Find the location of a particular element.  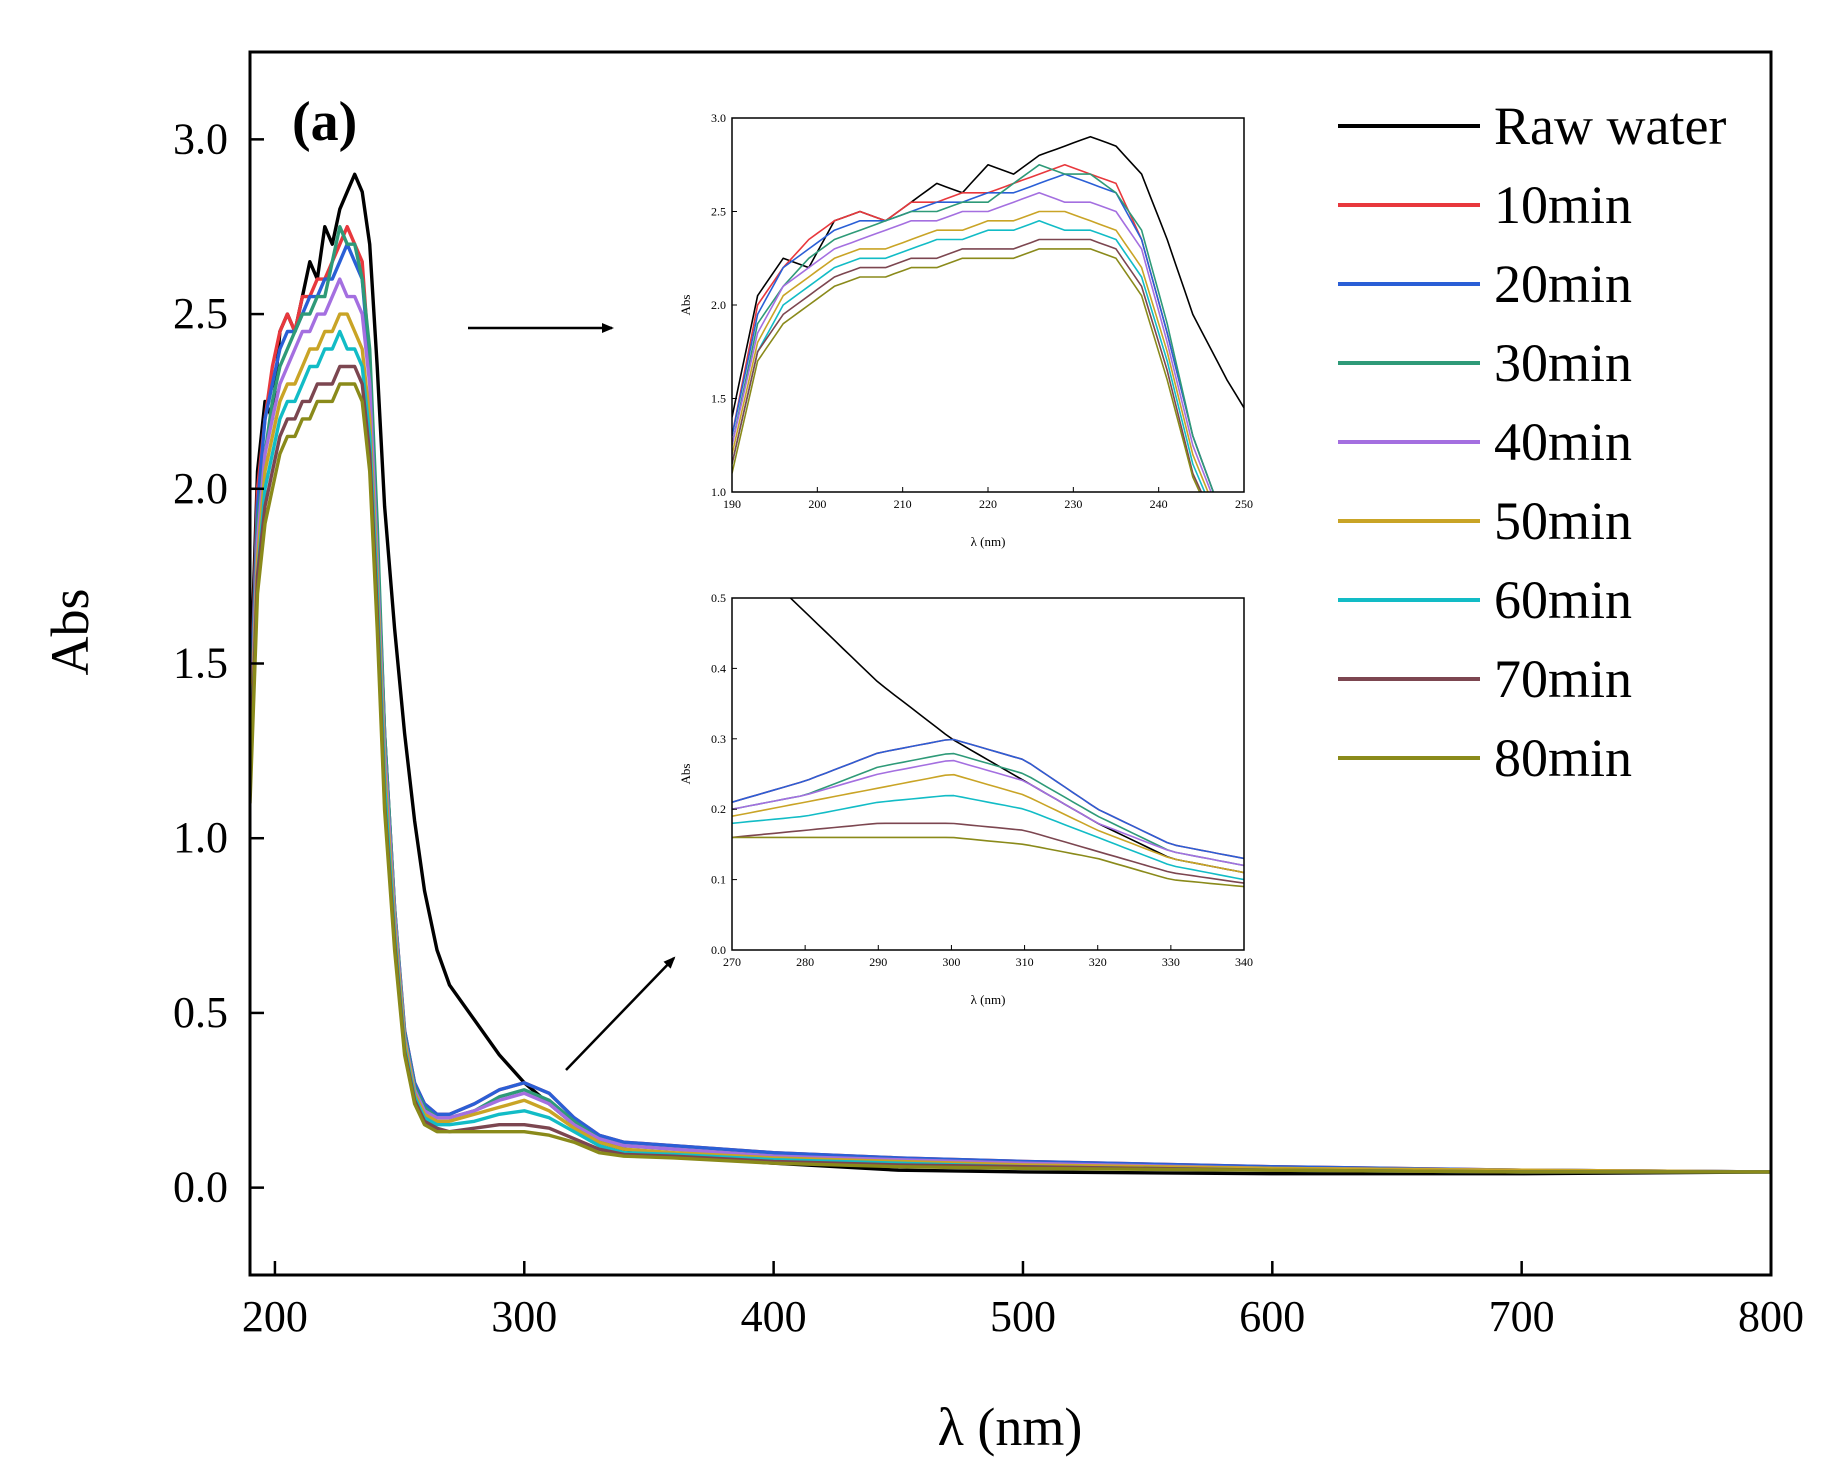

inset2-series-line-raw-water is located at coordinates (1016, 736).